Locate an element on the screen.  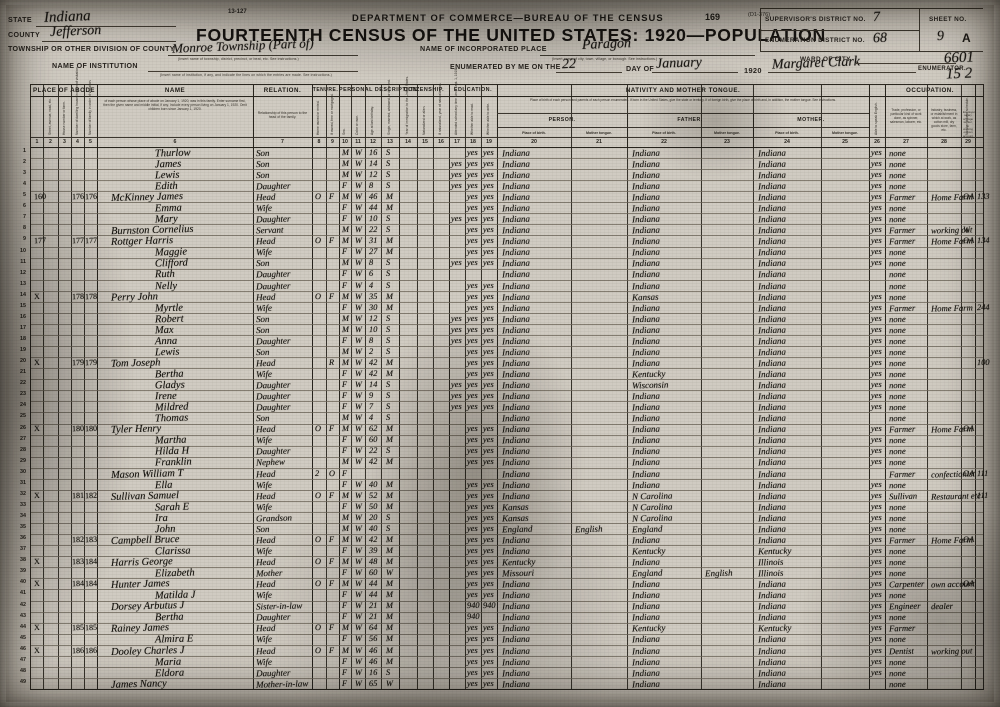
ward-label: WARD OF CITY is located at coordinates (825, 59).